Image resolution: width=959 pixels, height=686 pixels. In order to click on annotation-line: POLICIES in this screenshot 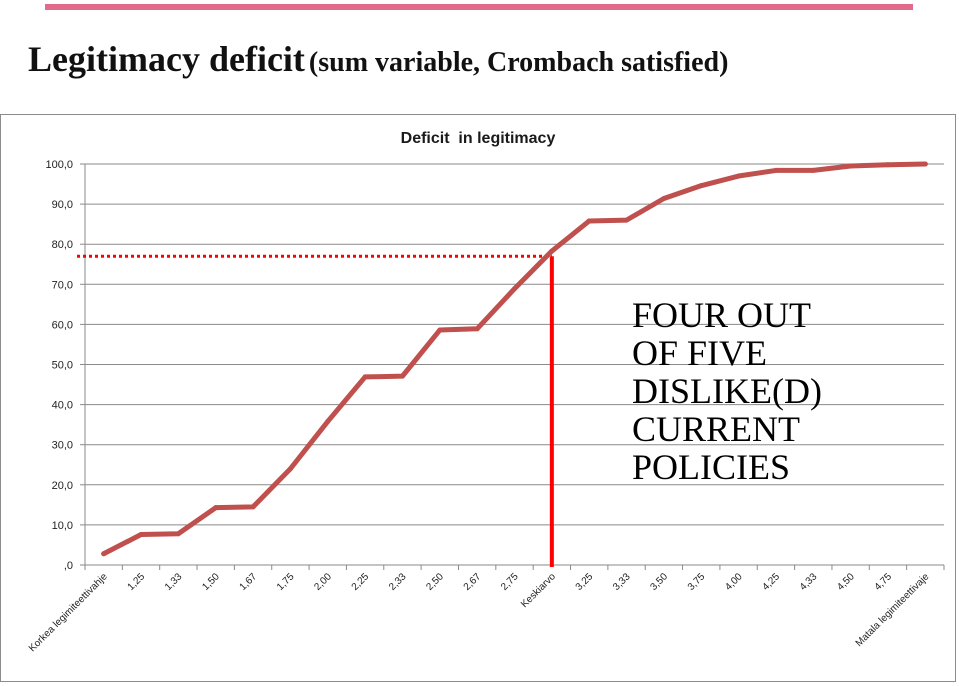, I will do `click(711, 467)`.